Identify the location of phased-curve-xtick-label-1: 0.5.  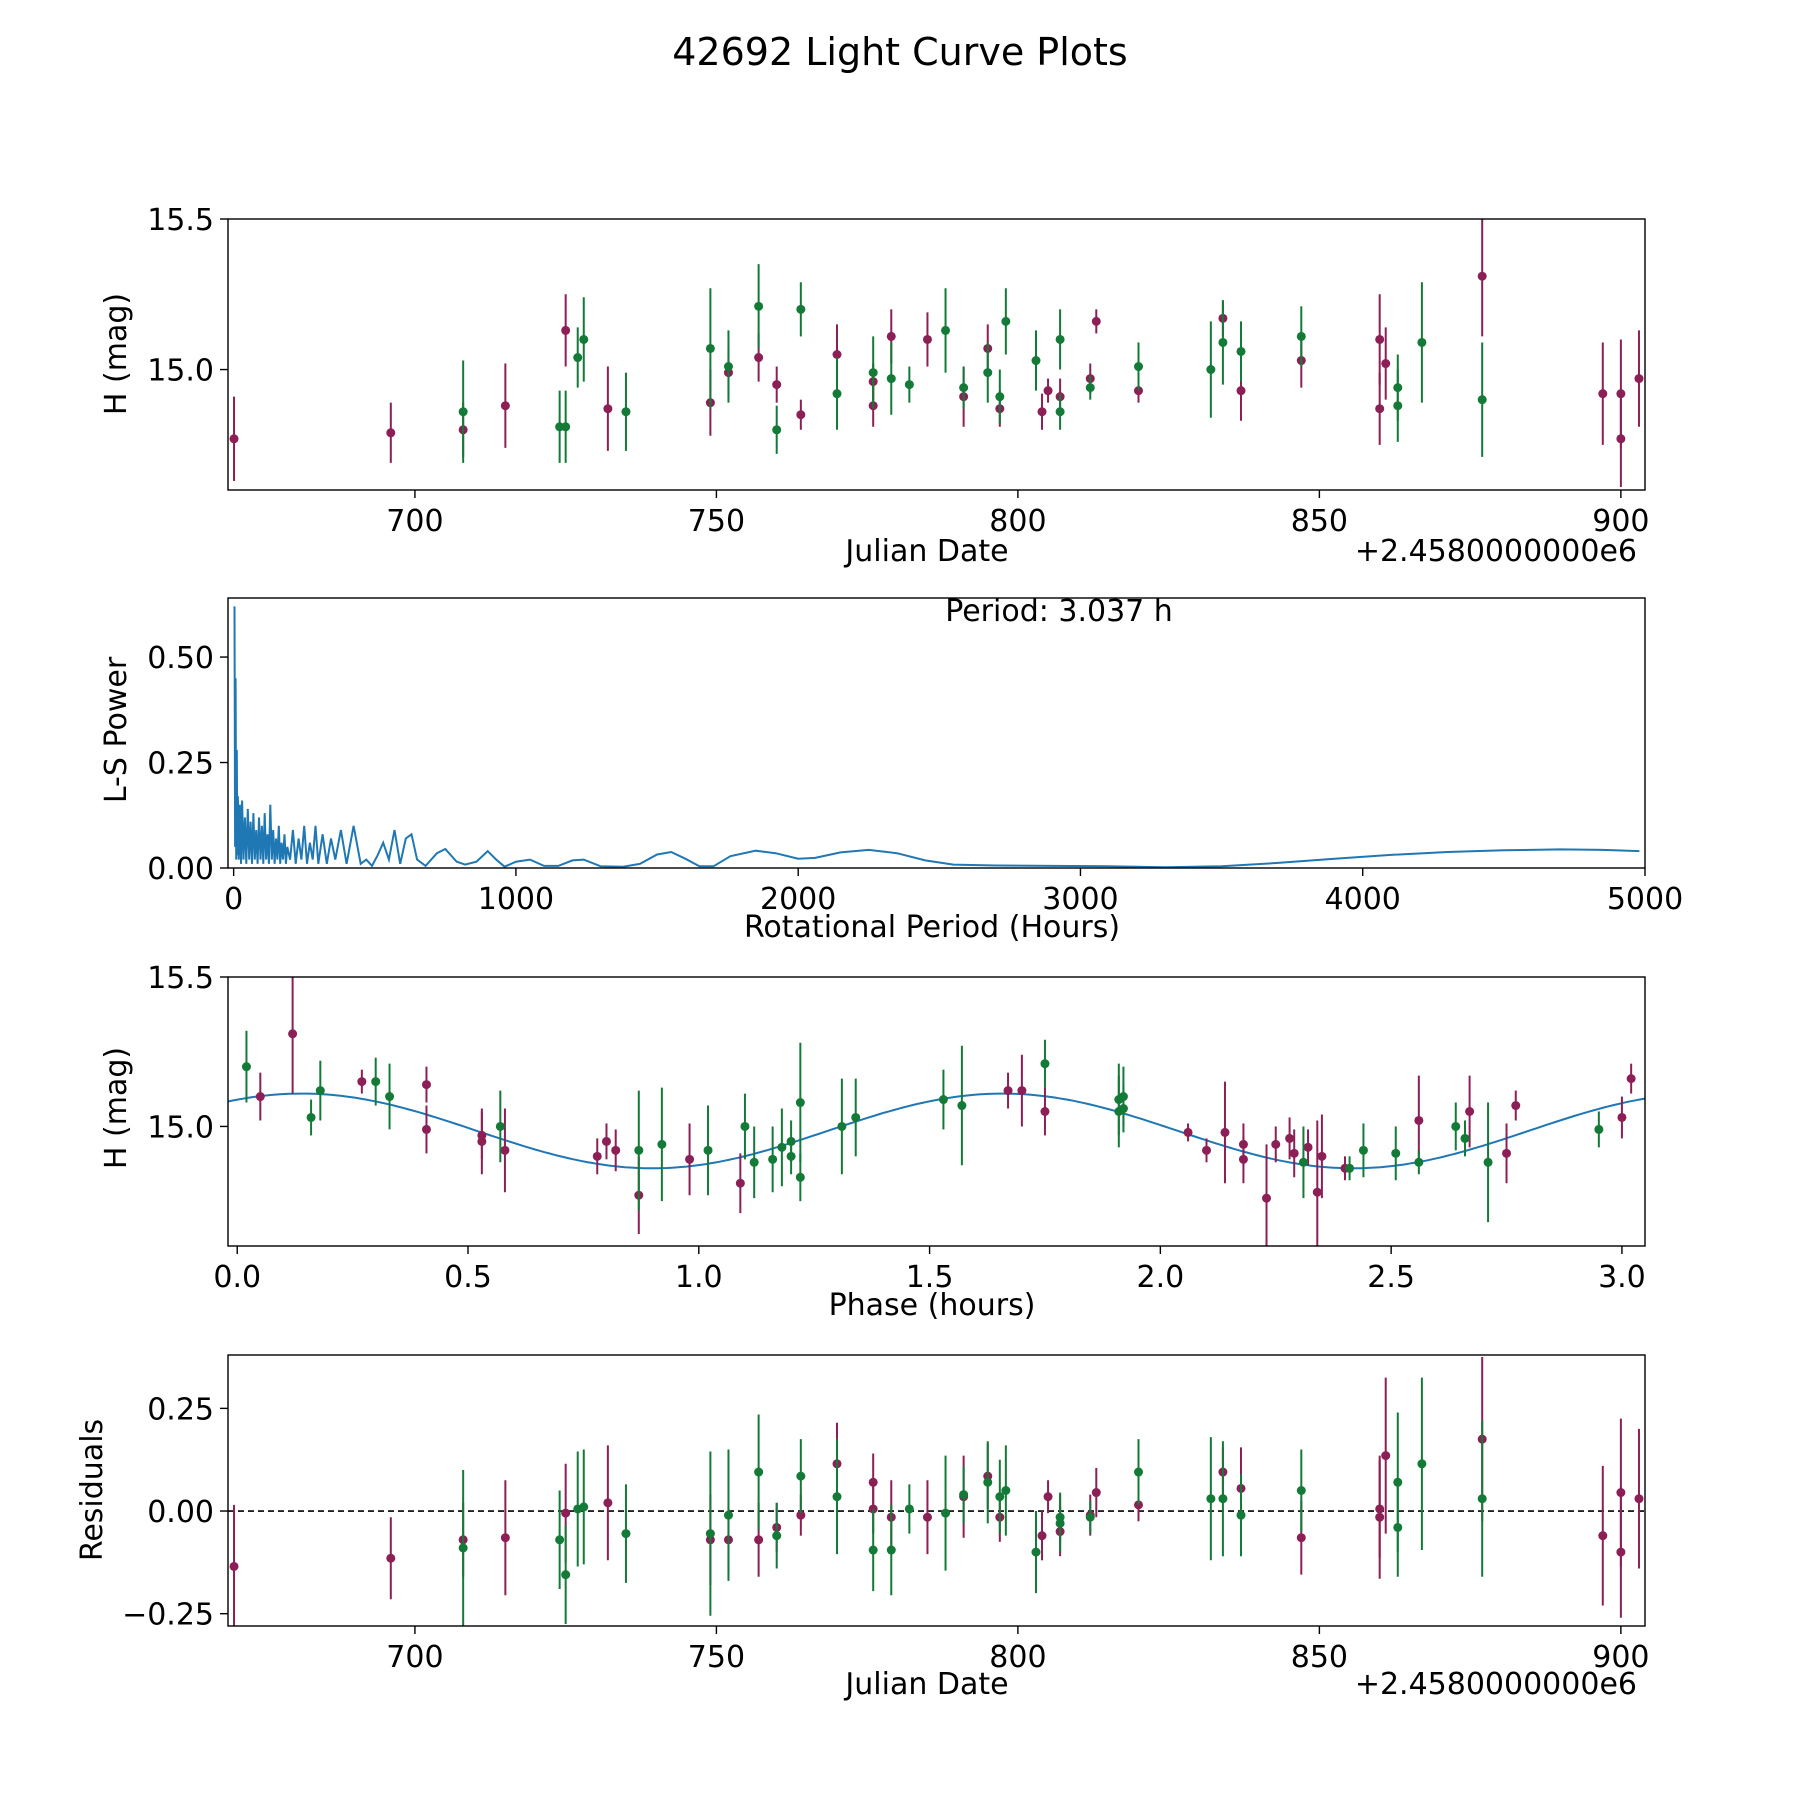
(468, 1277).